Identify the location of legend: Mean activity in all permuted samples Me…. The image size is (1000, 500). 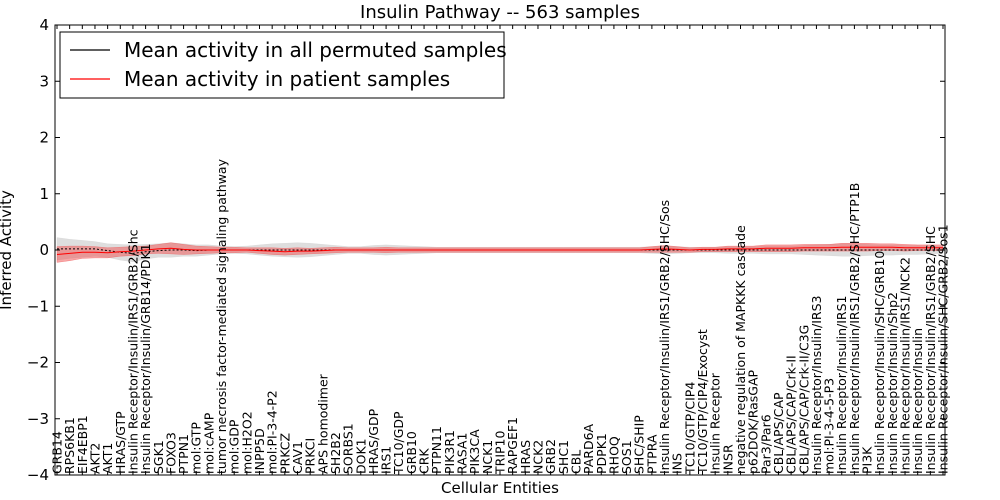
(283, 65).